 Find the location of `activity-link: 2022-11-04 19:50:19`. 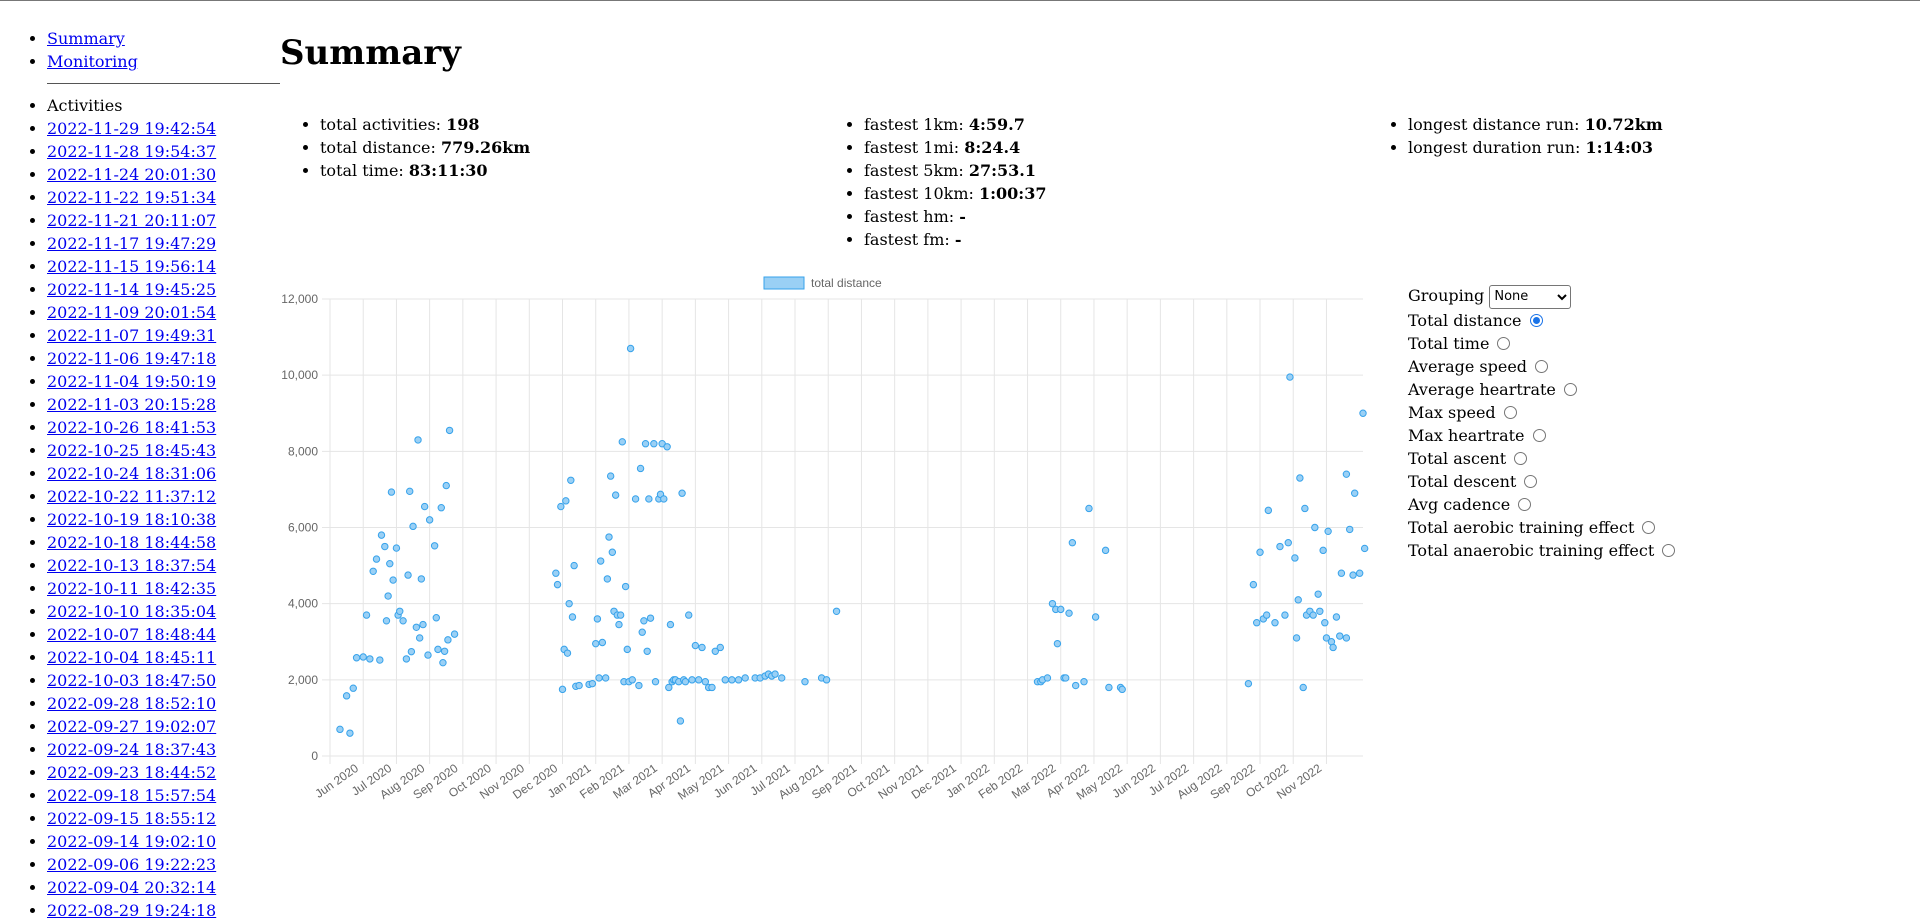

activity-link: 2022-11-04 19:50:19 is located at coordinates (132, 381).